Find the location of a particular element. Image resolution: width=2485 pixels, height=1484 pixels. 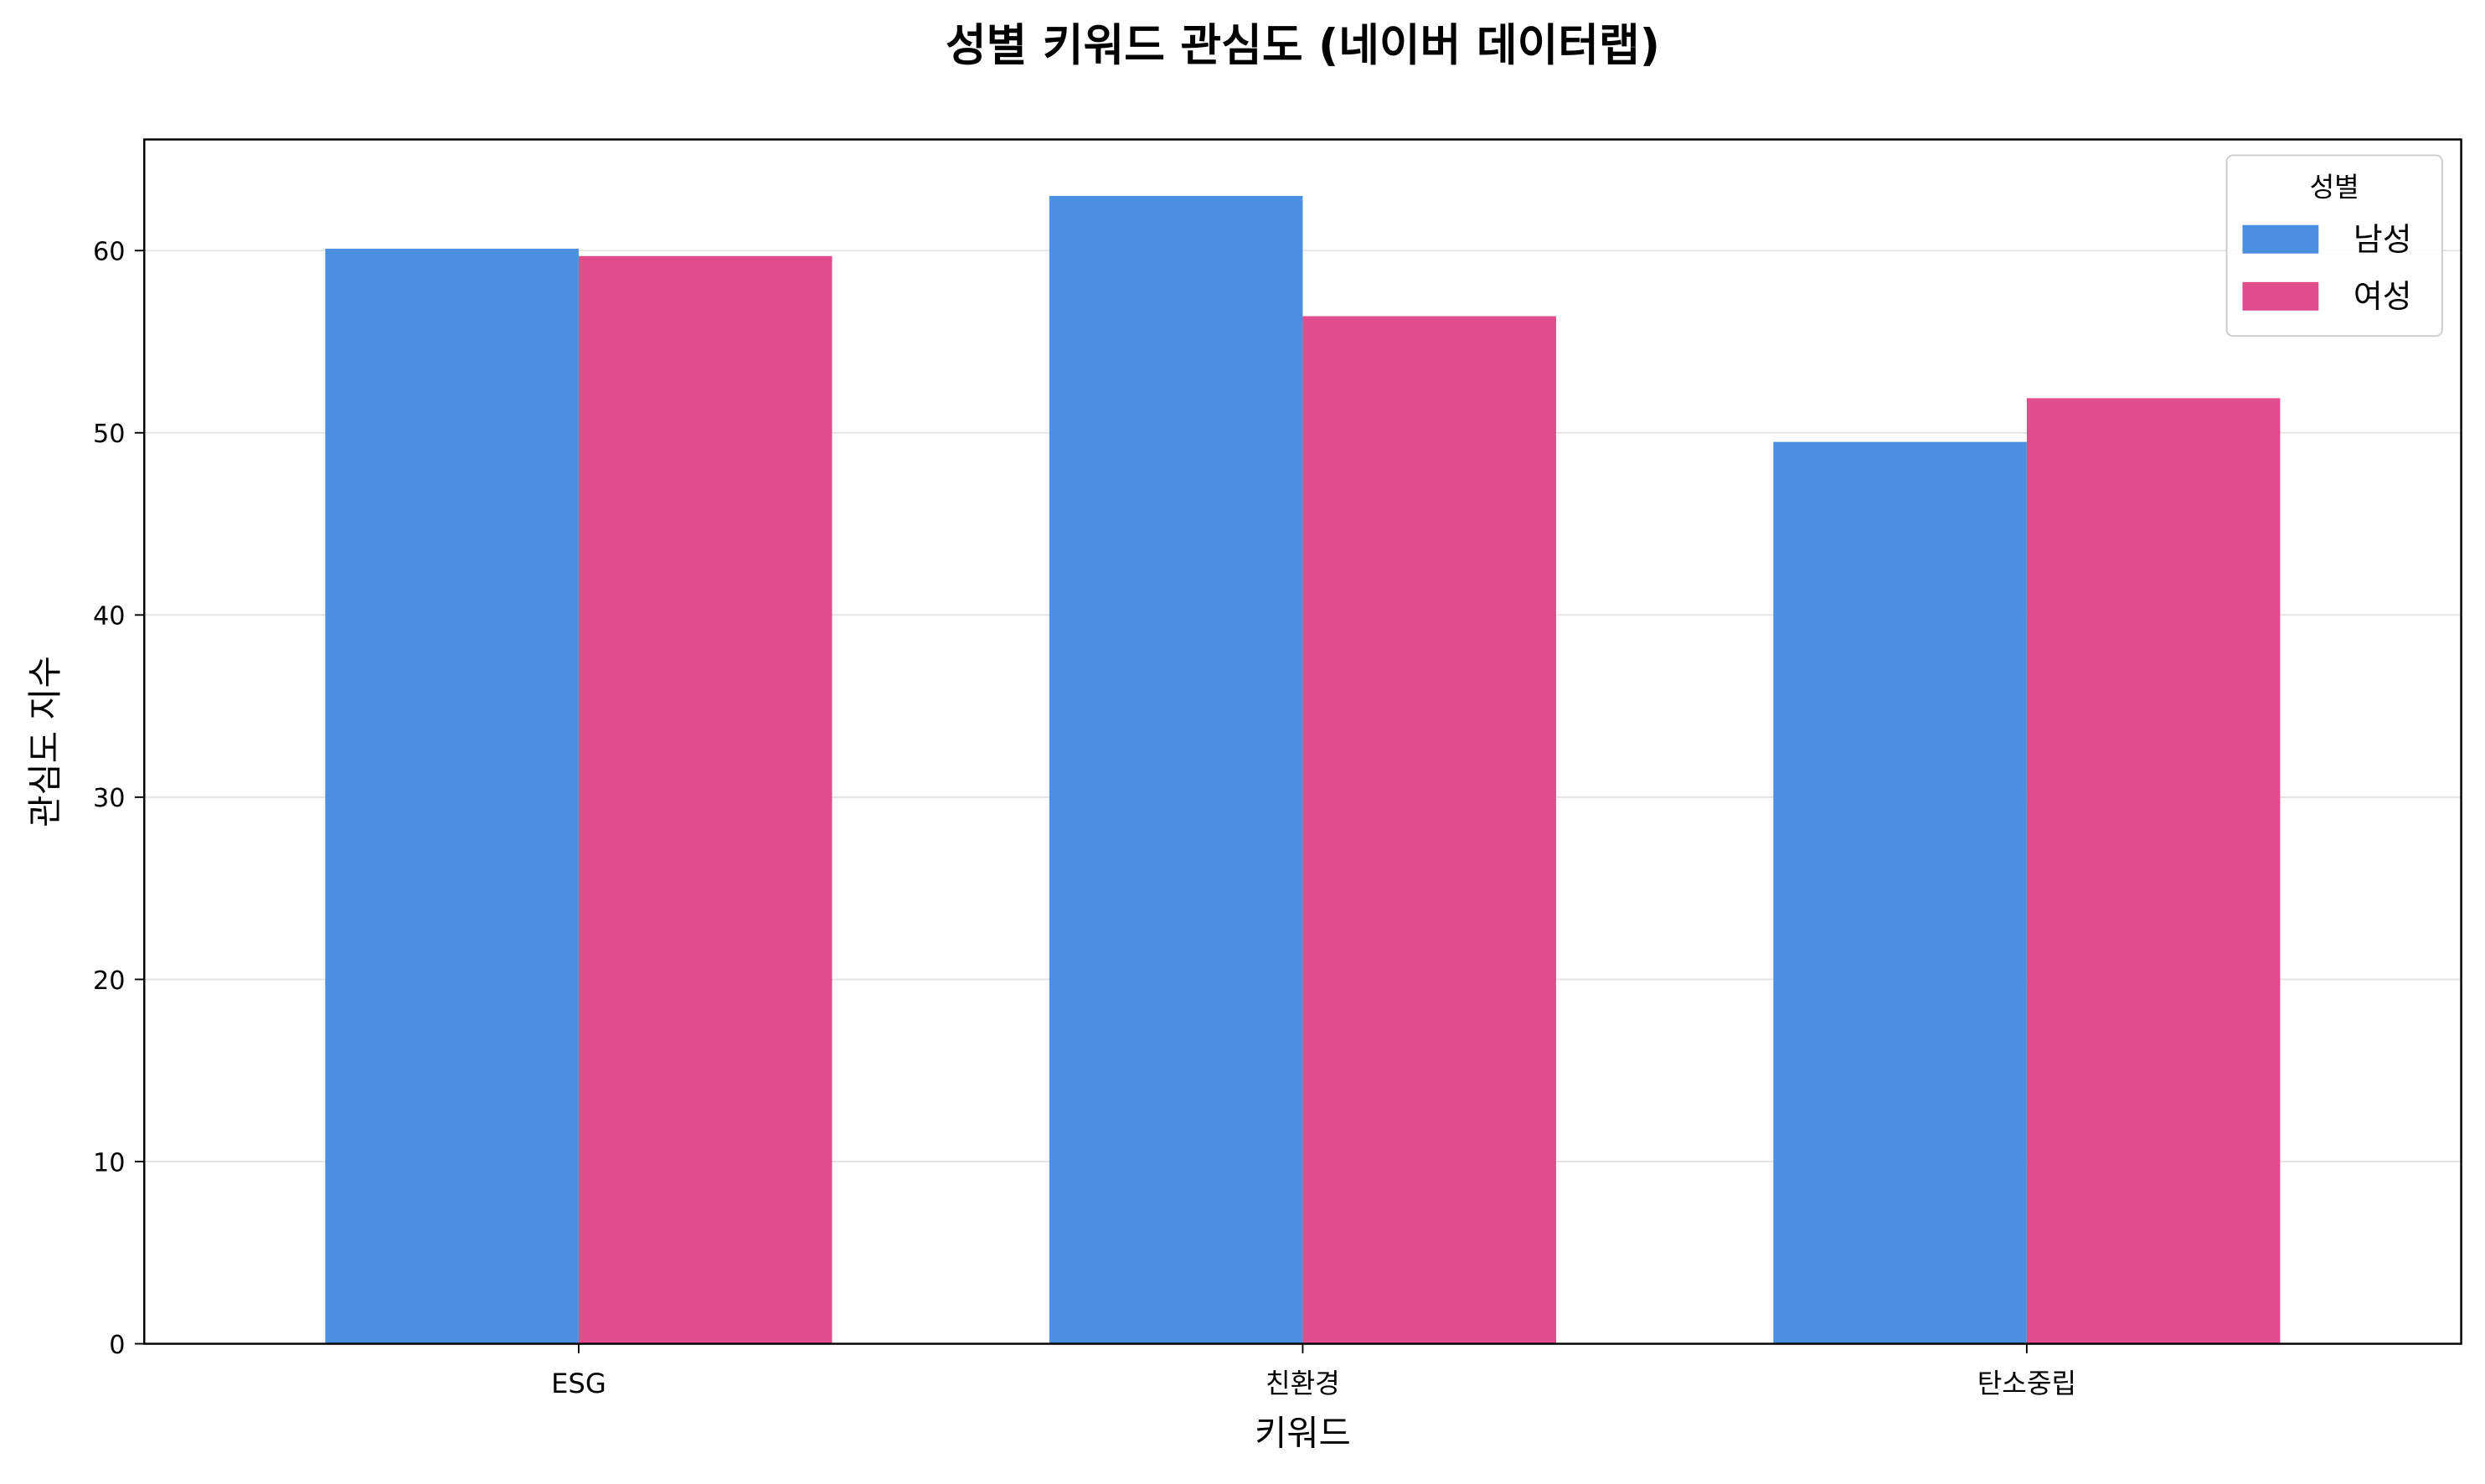

y-tick-label: 10 is located at coordinates (110, 1162).